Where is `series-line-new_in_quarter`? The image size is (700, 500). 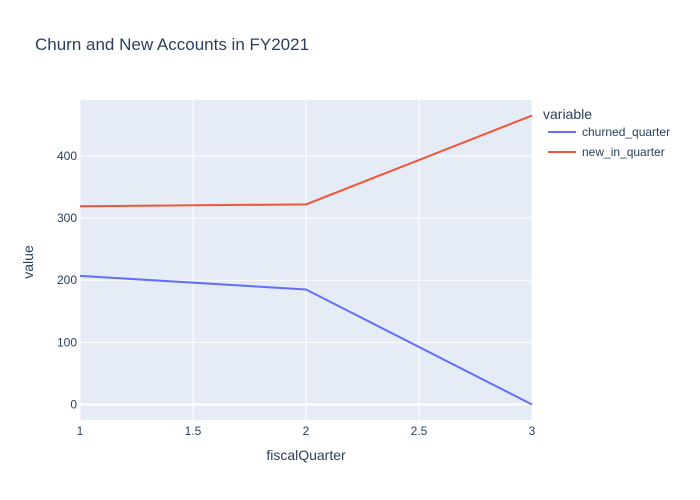 series-line-new_in_quarter is located at coordinates (306, 161).